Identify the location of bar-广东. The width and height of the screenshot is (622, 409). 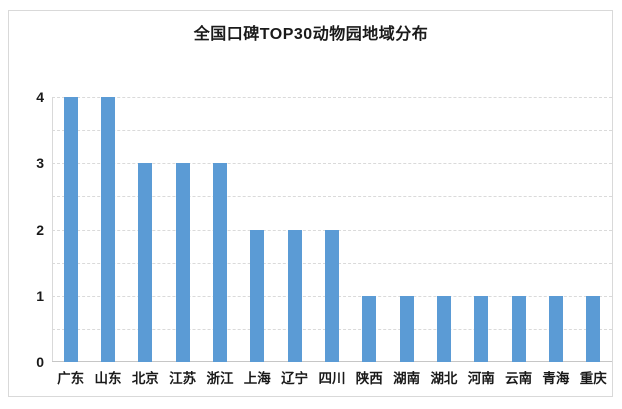
(70, 229).